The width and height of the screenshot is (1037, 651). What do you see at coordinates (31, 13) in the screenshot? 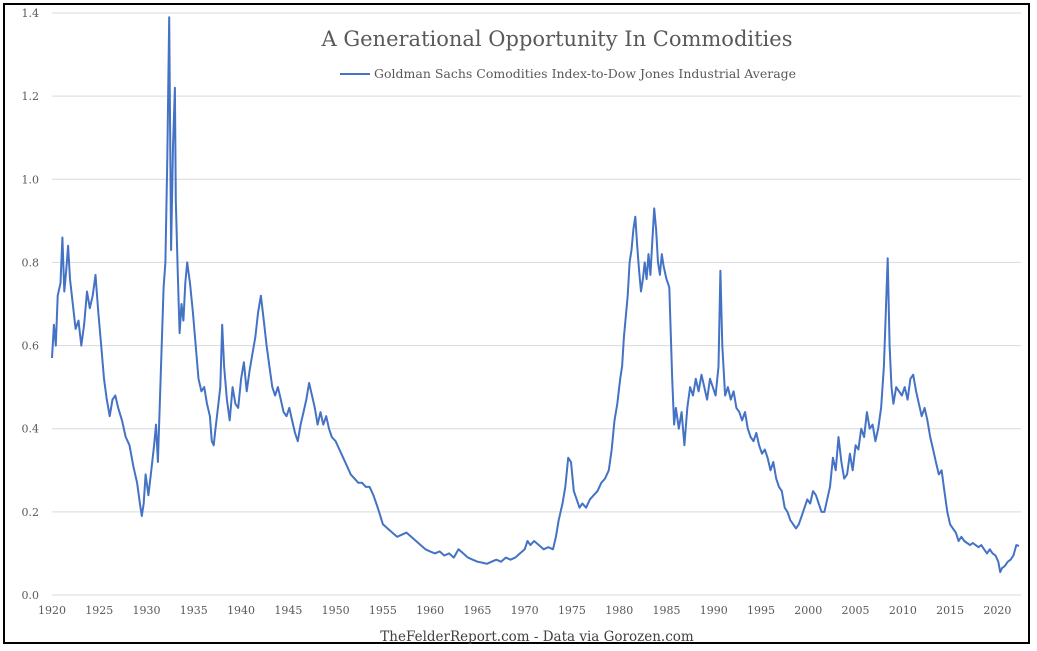
I see `y-tick-label: 1.4` at bounding box center [31, 13].